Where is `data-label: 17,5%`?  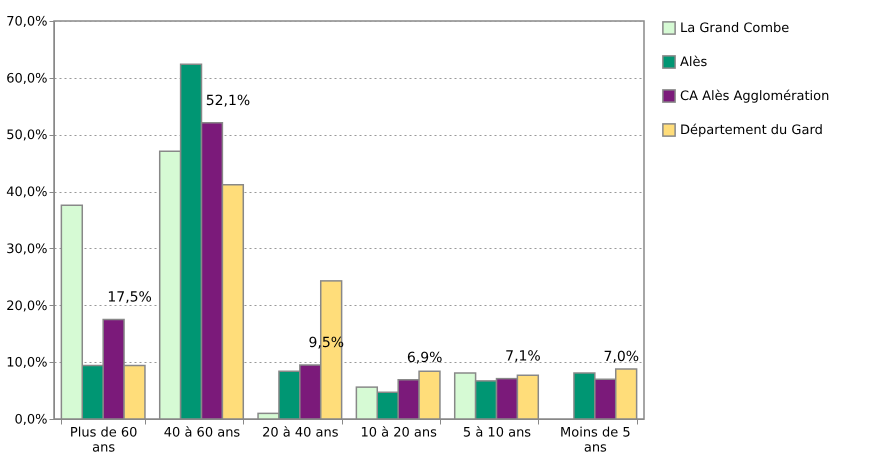
data-label: 17,5% is located at coordinates (129, 298).